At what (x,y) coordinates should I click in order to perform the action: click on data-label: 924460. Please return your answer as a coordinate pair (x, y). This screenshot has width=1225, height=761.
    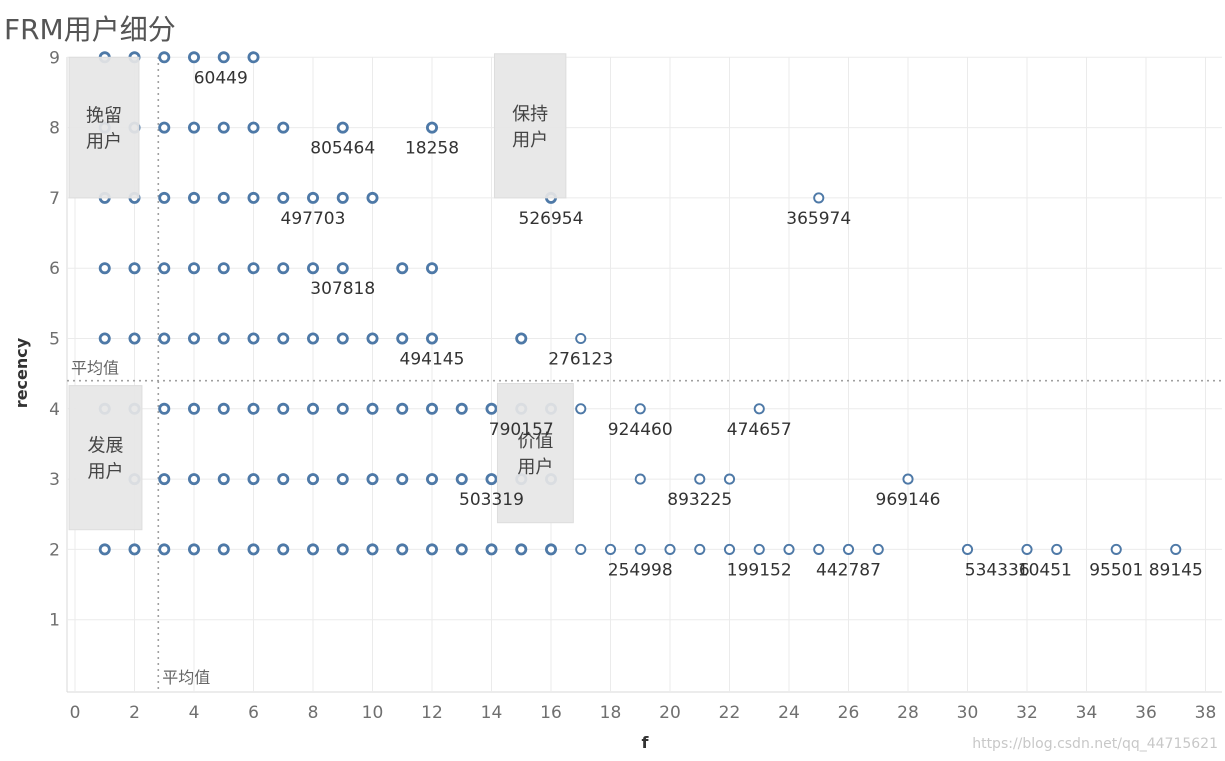
    Looking at the image, I should click on (640, 430).